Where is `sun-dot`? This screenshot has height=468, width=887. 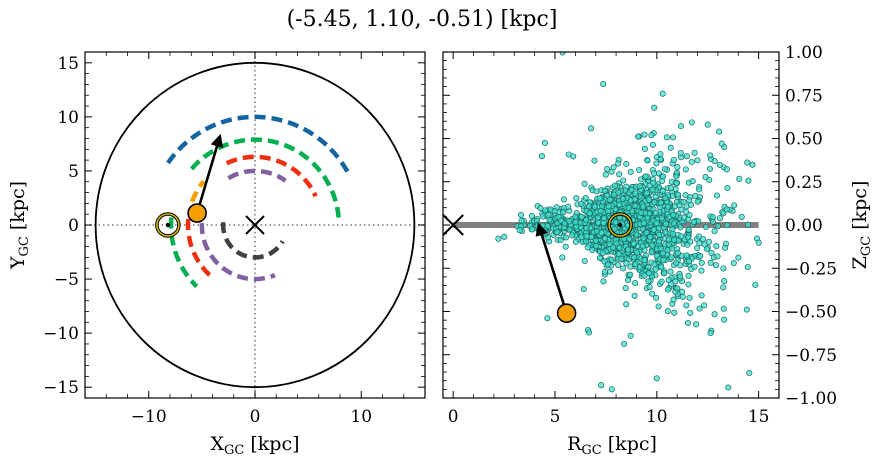
sun-dot is located at coordinates (168, 225).